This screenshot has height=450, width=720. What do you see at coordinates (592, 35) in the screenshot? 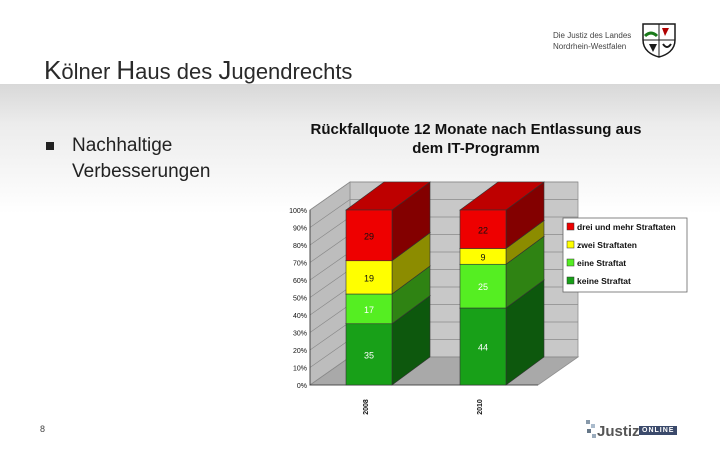
I see `organization-line-1: Die Justiz des Landes` at bounding box center [592, 35].